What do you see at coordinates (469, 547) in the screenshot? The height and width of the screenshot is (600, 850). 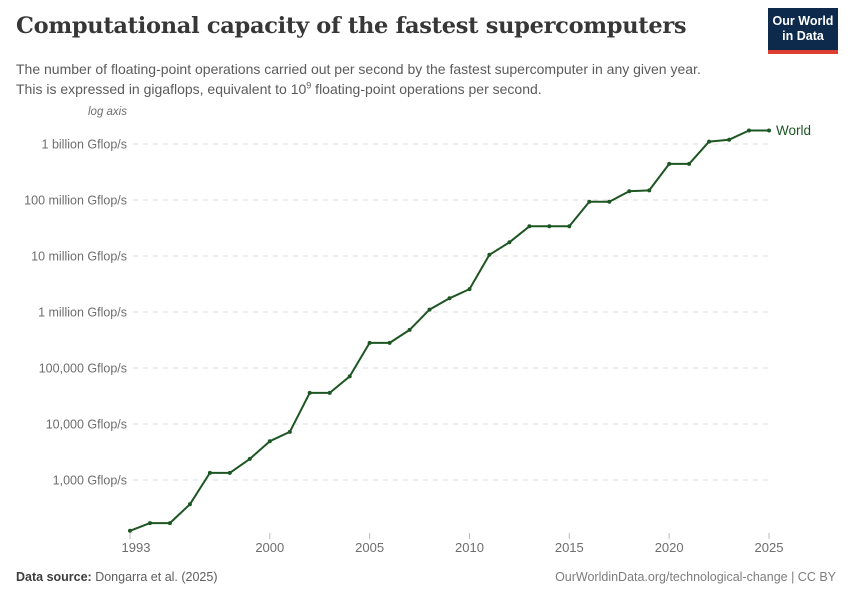 I see `x-axis-tick-label: 2010` at bounding box center [469, 547].